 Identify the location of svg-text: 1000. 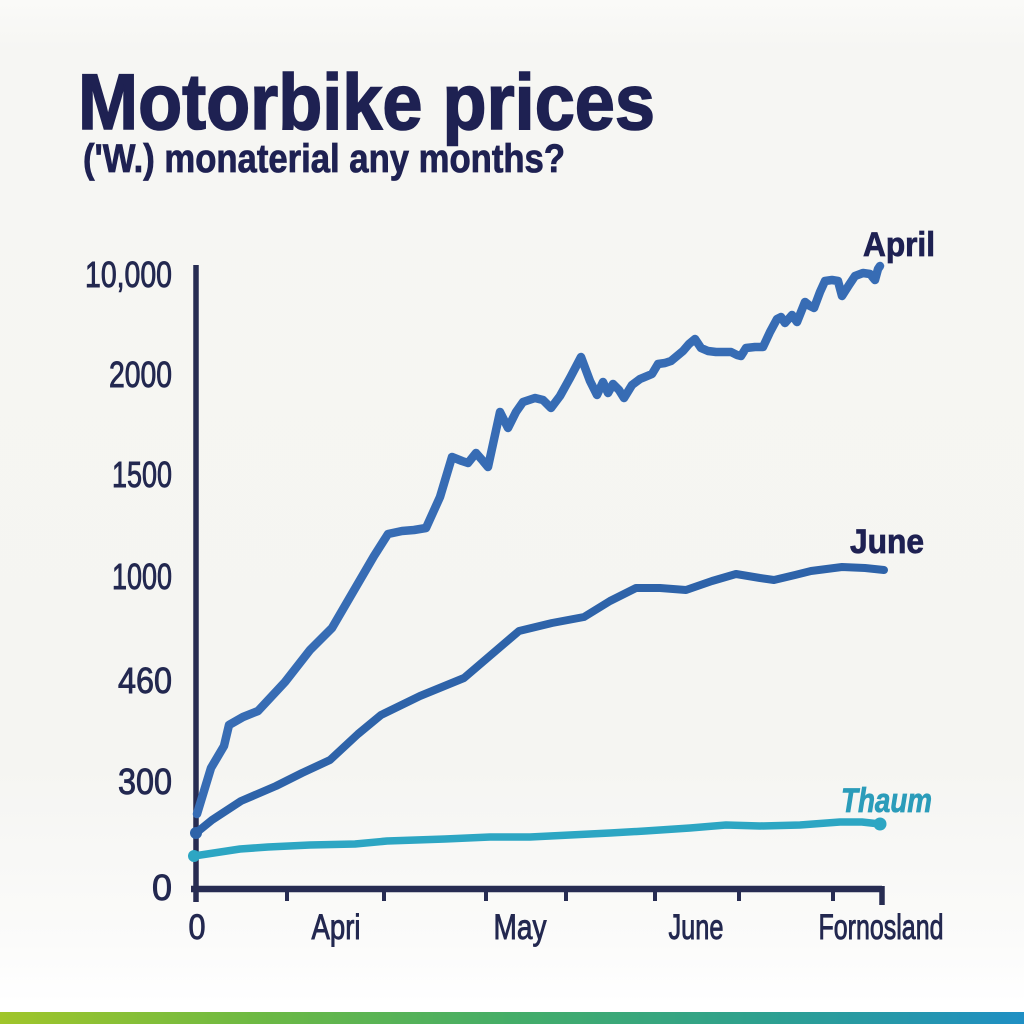
(142, 576).